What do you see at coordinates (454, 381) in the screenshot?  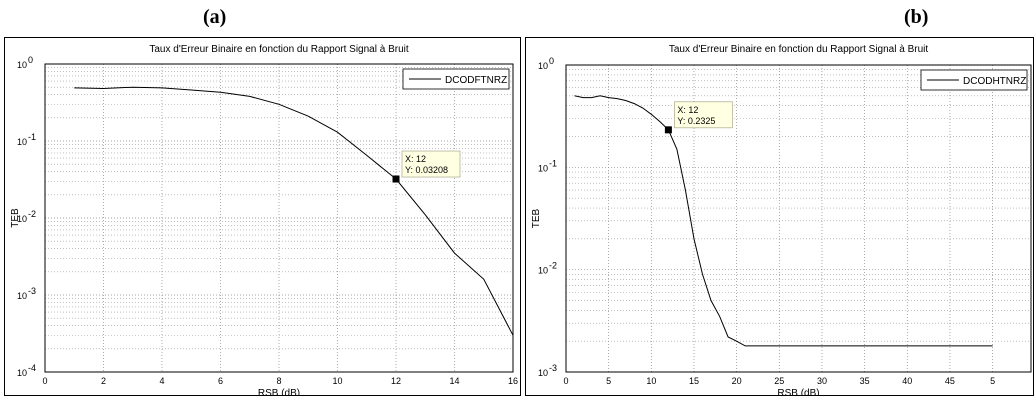 I see `x-tick-label: 14` at bounding box center [454, 381].